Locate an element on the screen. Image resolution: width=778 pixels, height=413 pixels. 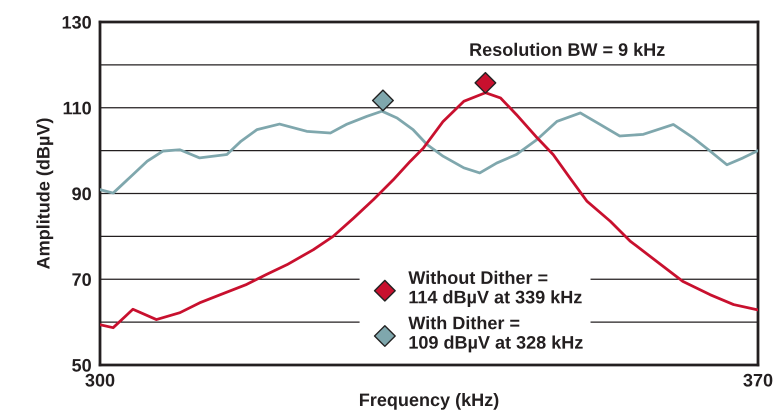
x-tick-label: 370 is located at coordinates (757, 380).